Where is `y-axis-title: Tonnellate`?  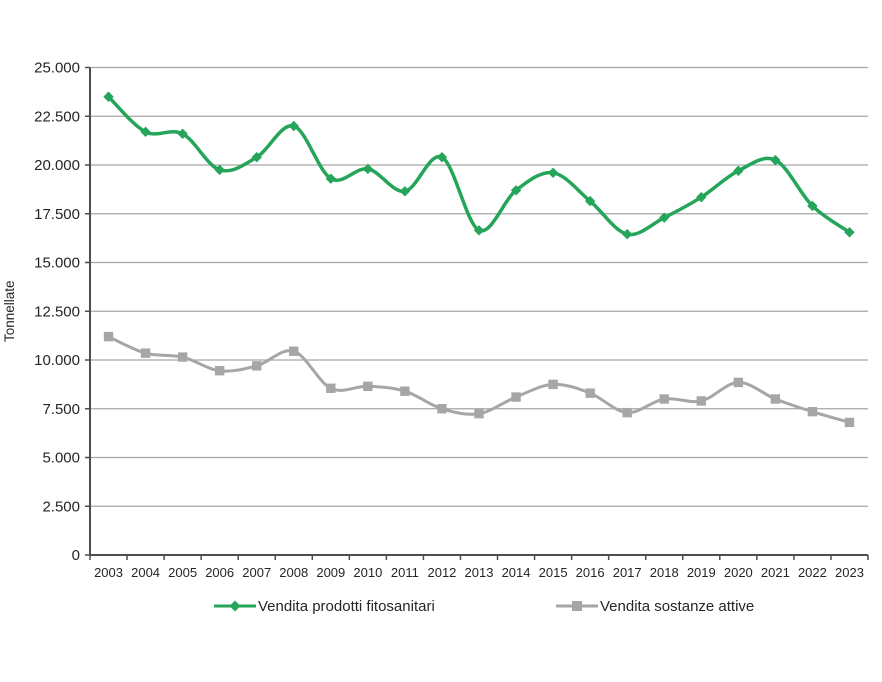
y-axis-title: Tonnellate is located at coordinates (9, 311).